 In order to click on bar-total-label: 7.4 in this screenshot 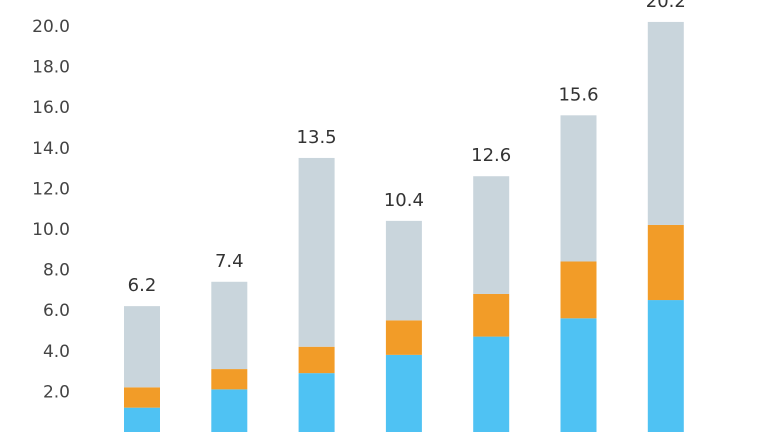, I will do `click(229, 261)`.